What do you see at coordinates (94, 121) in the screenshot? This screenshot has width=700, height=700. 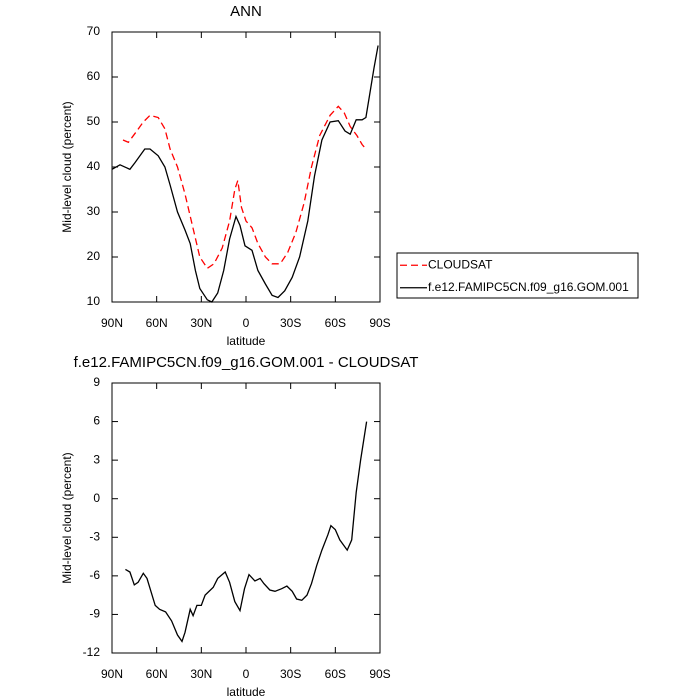 I see `y-tick-label: 50` at bounding box center [94, 121].